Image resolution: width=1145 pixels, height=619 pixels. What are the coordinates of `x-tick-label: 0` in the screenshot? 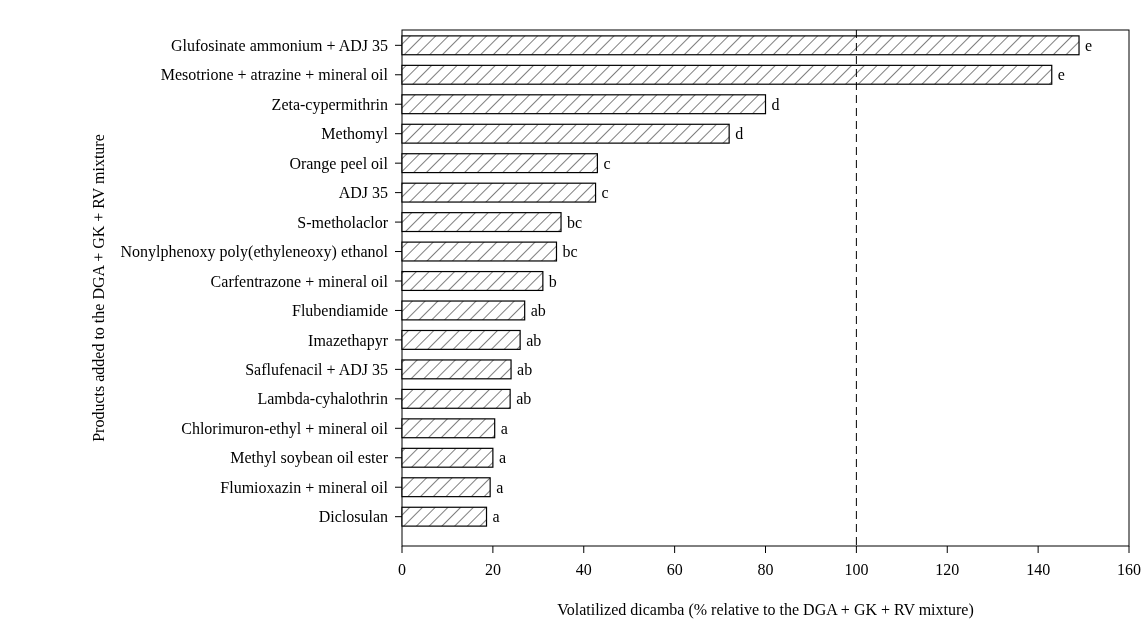 It's located at (402, 569).